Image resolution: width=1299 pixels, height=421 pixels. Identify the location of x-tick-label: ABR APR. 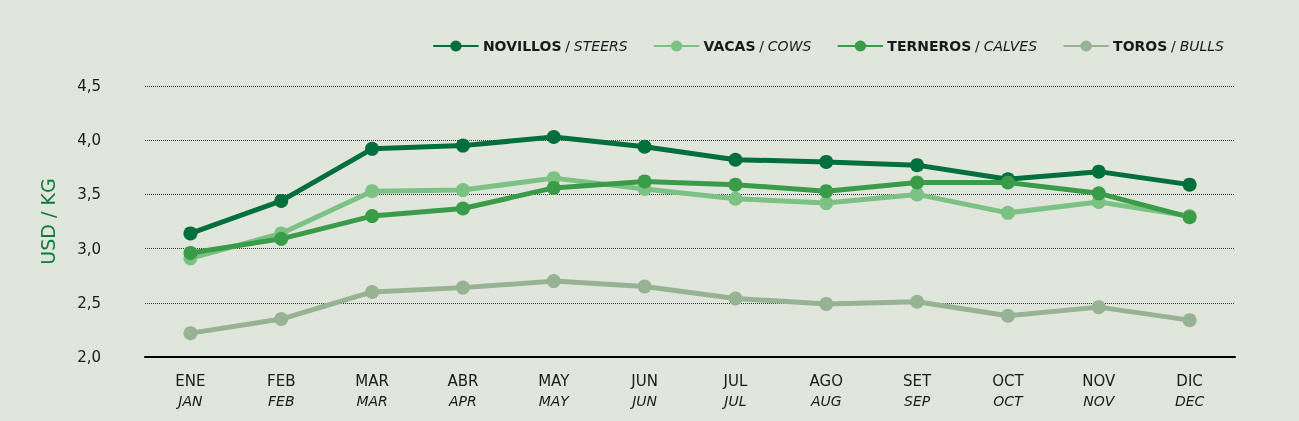
(463, 390).